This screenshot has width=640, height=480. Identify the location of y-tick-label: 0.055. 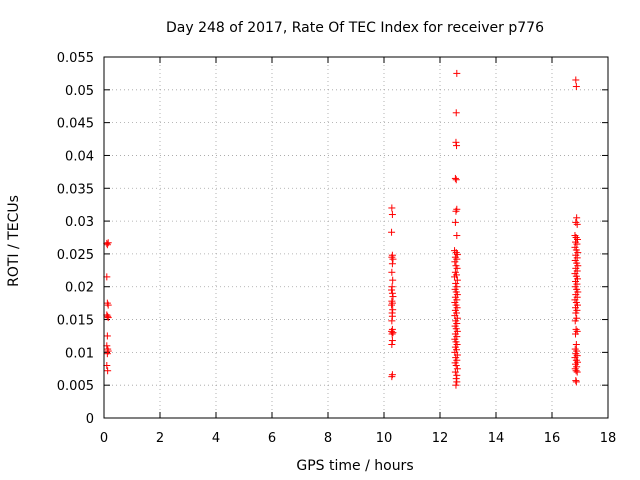
(75, 58).